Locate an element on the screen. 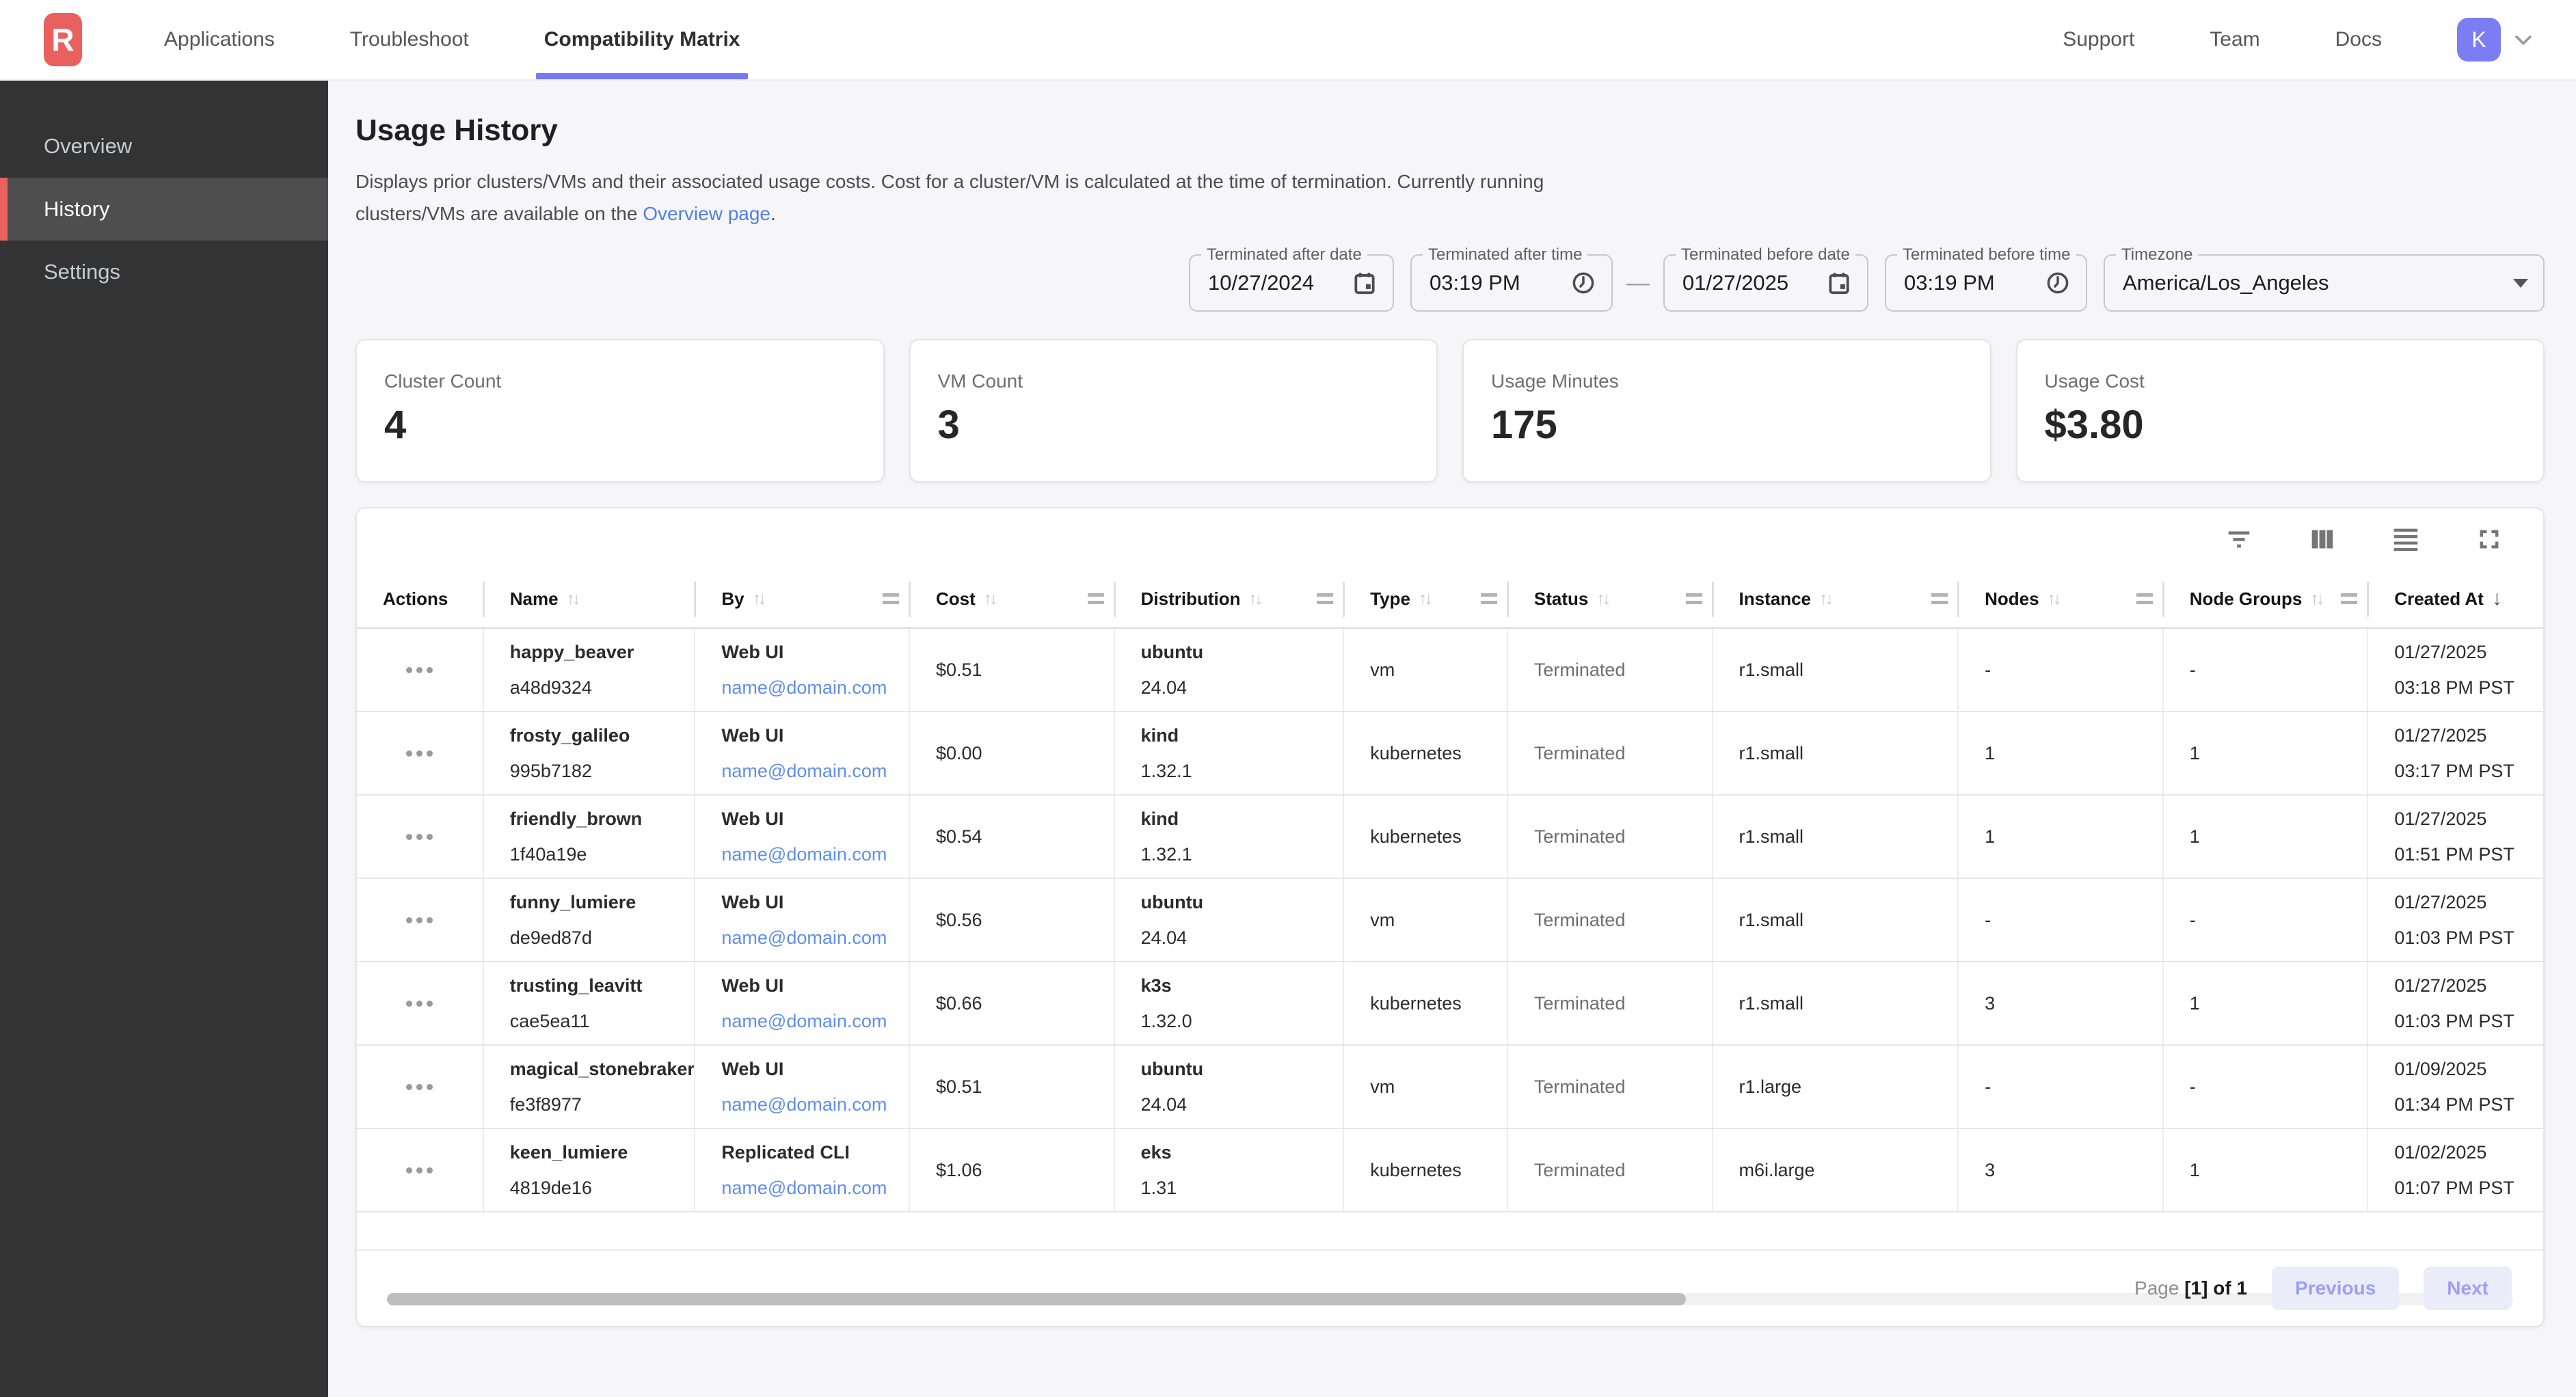  terminated-after-time-field: Terminated after time 03:19 PM is located at coordinates (1511, 278).